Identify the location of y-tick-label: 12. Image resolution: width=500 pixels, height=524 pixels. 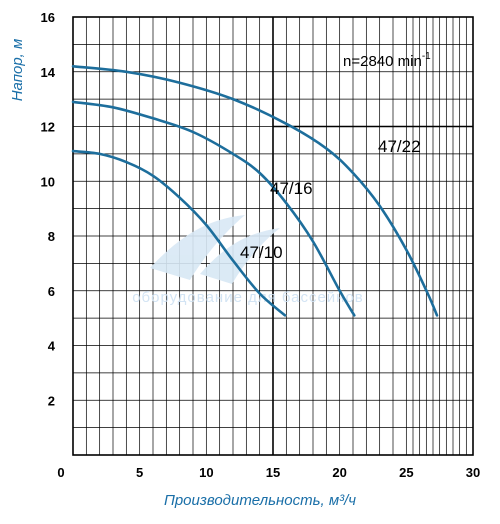
(48, 127).